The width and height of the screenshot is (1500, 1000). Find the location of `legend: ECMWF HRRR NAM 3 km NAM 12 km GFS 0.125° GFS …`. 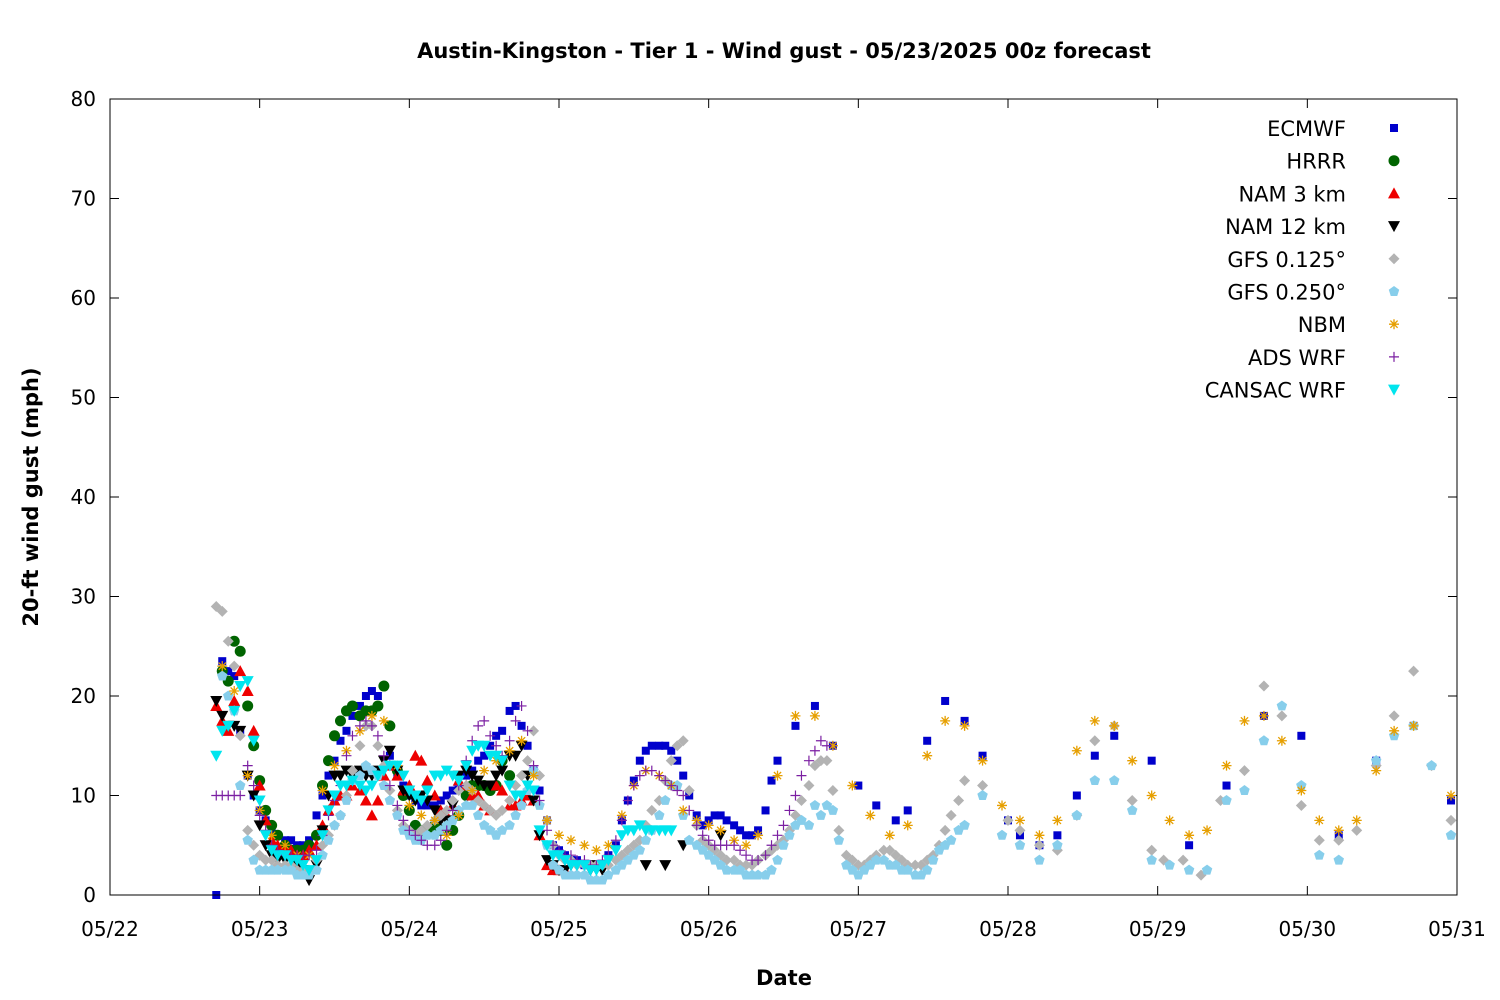

legend: ECMWF HRRR NAM 3 km NAM 12 km GFS 0.125° GFS … is located at coordinates (1302, 260).